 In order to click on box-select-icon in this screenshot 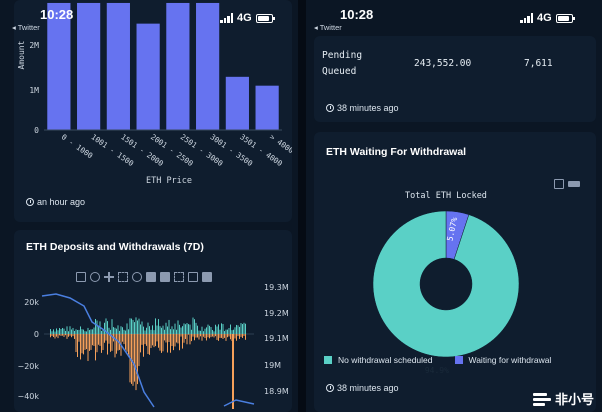, I will do `click(123, 277)`.